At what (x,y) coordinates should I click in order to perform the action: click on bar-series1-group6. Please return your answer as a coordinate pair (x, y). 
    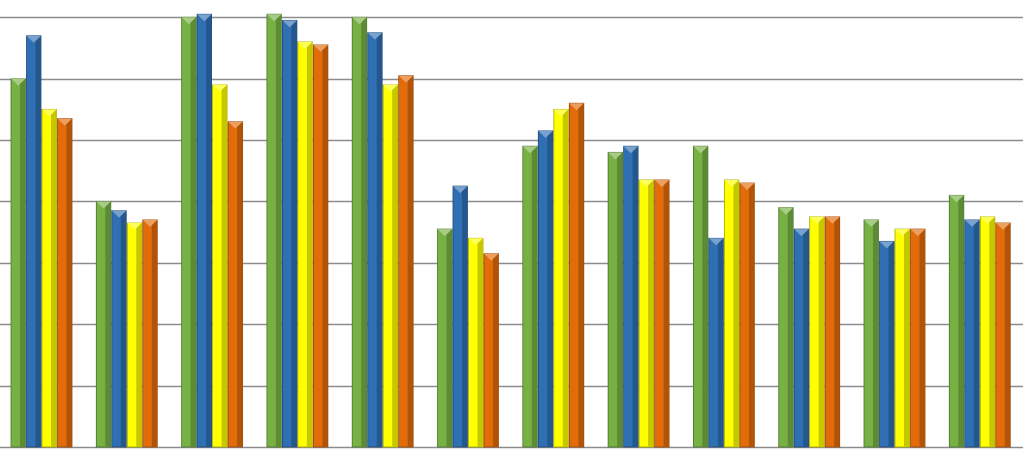
    Looking at the image, I should click on (445, 338).